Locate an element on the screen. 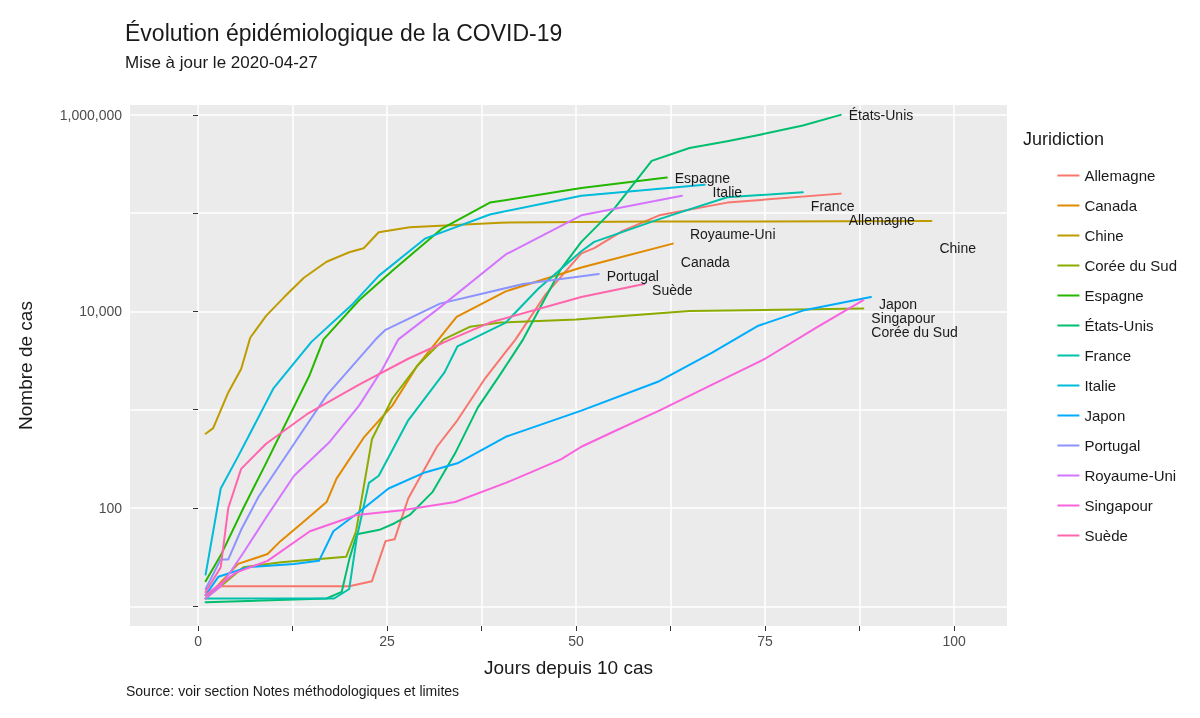 The image size is (1200, 718). y-tick-label: 1,000,000 is located at coordinates (91, 114).